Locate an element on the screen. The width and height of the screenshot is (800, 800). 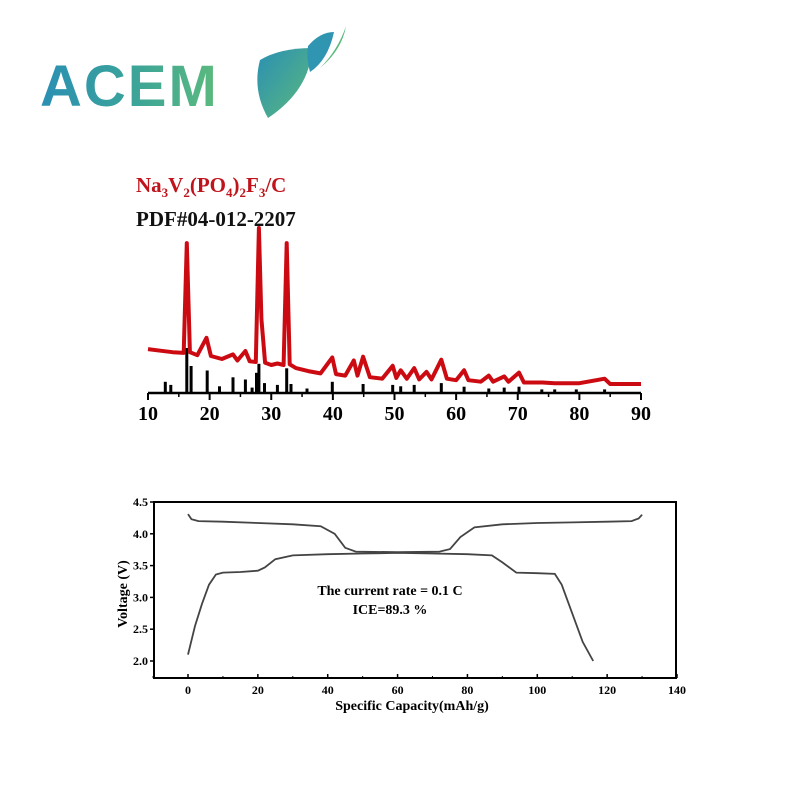
y-tick-label: 4.5 is located at coordinates (140, 502).